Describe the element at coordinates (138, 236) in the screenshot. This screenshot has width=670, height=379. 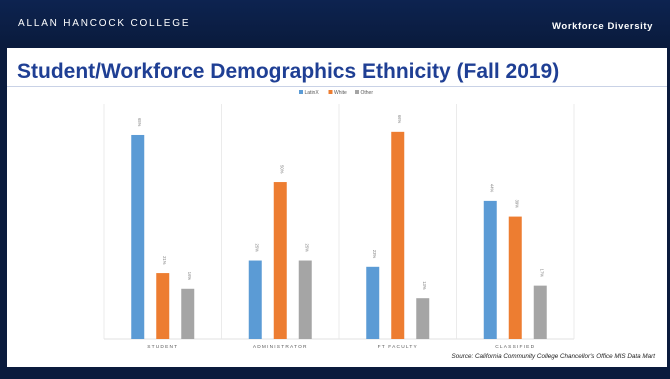
I see `bar-student-latinx` at that location.